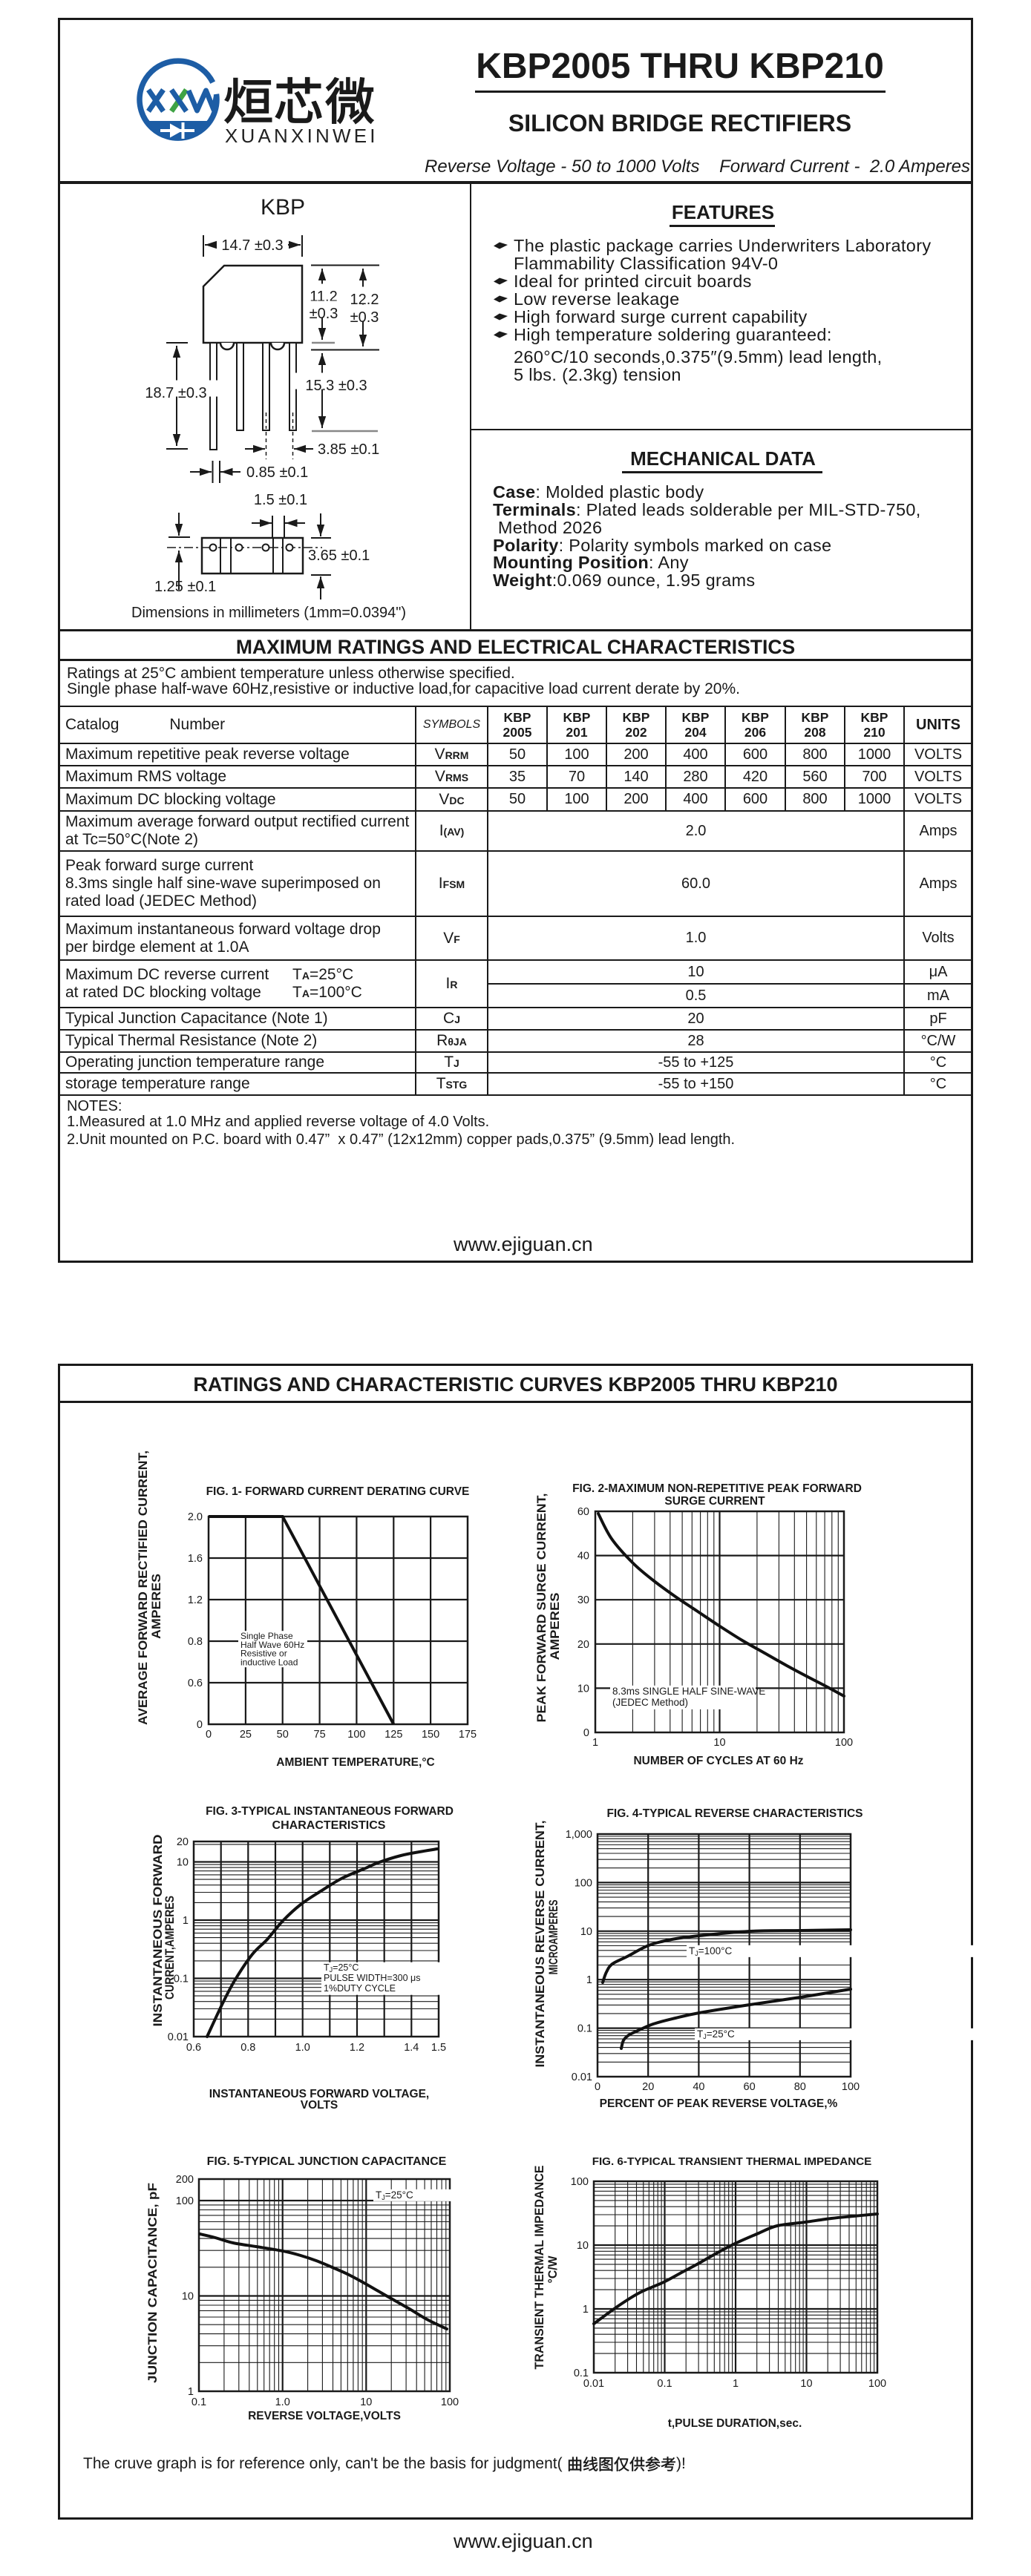 Image resolution: width=1031 pixels, height=2576 pixels. Describe the element at coordinates (438, 2048) in the screenshot. I see `svg-text: 1.5` at that location.